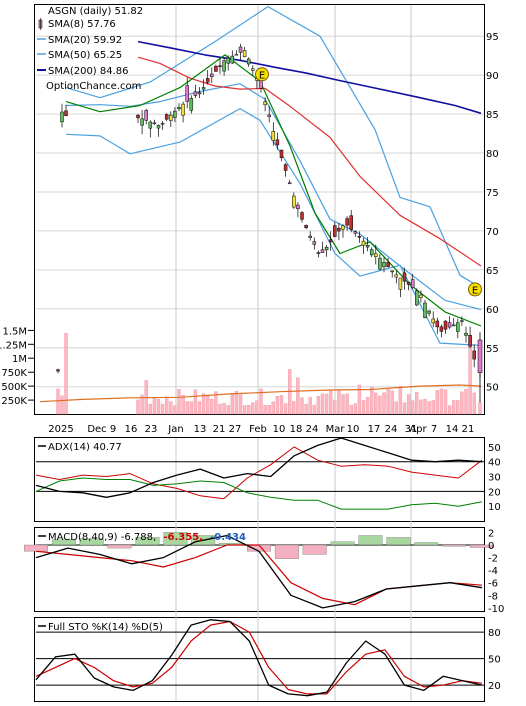 This screenshot has width=526, height=706. I want to click on adx-tick-label: 50, so click(494, 448).